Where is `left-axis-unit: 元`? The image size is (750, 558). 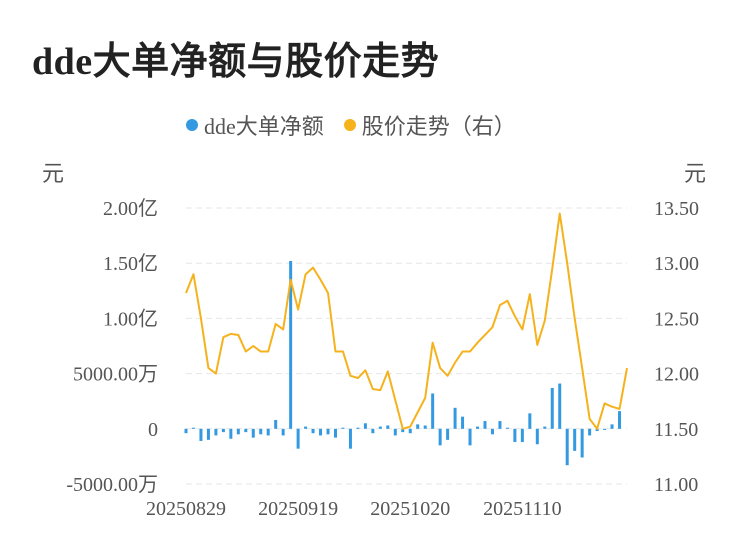
left-axis-unit: 元 is located at coordinates (53, 173).